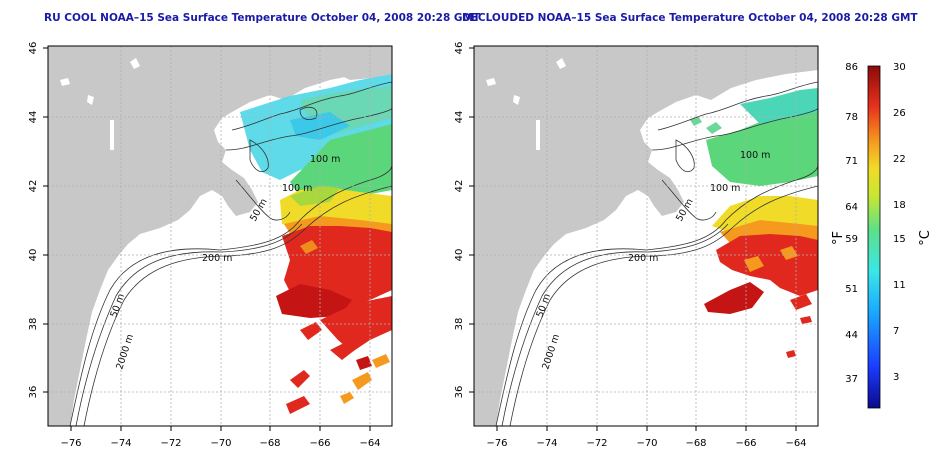 Image resolution: width=950 pixels, height=475 pixels. Describe the element at coordinates (899, 113) in the screenshot. I see `colorbar-c-tick: 26` at that location.